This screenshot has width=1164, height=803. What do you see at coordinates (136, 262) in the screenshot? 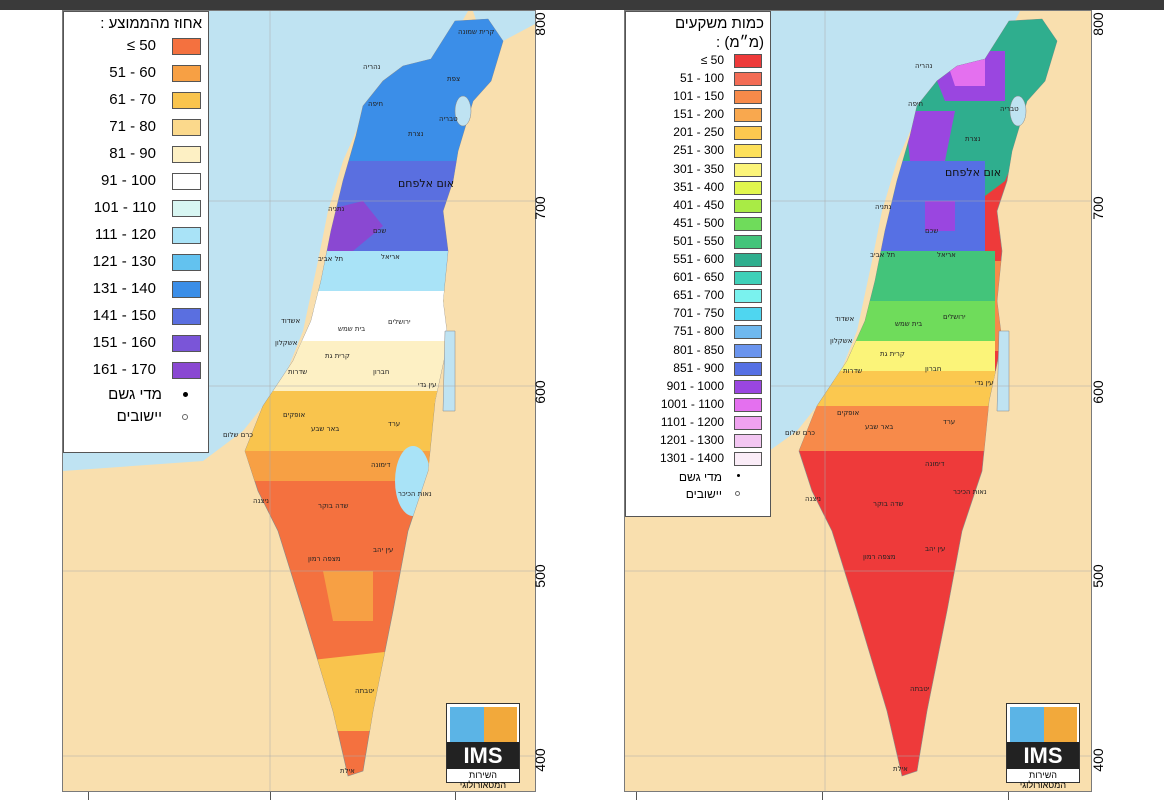
I see `legend-class-row: 121 - 130` at bounding box center [136, 262].